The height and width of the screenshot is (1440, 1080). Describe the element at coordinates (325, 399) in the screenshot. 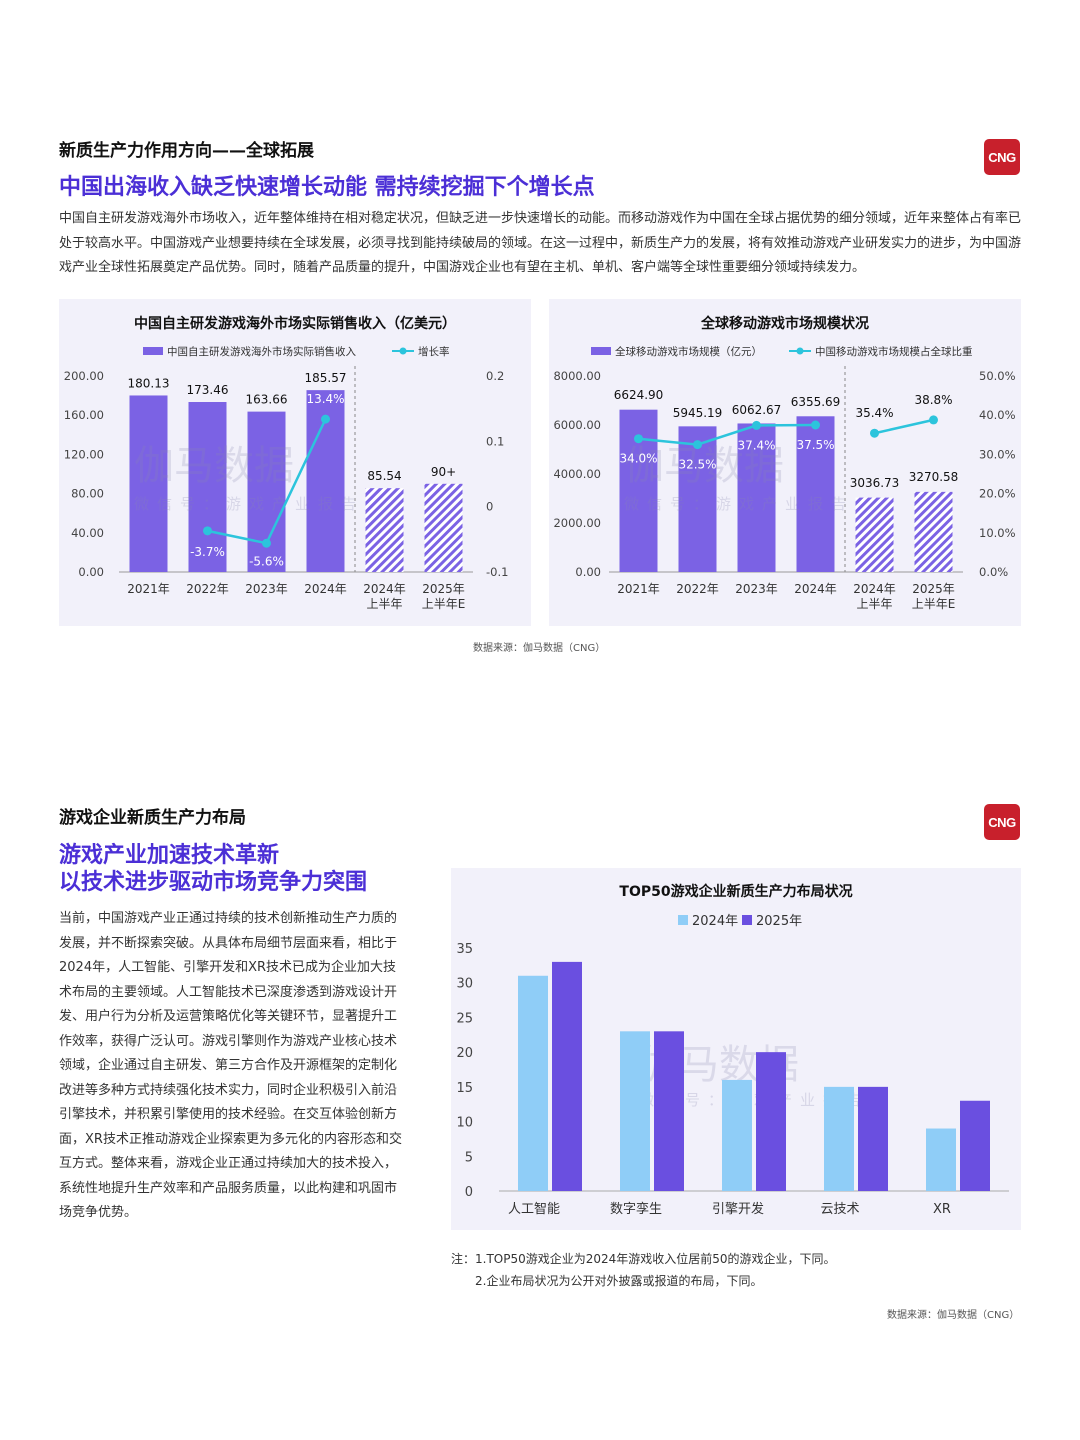

I see `line-value-label: 13.4%` at that location.